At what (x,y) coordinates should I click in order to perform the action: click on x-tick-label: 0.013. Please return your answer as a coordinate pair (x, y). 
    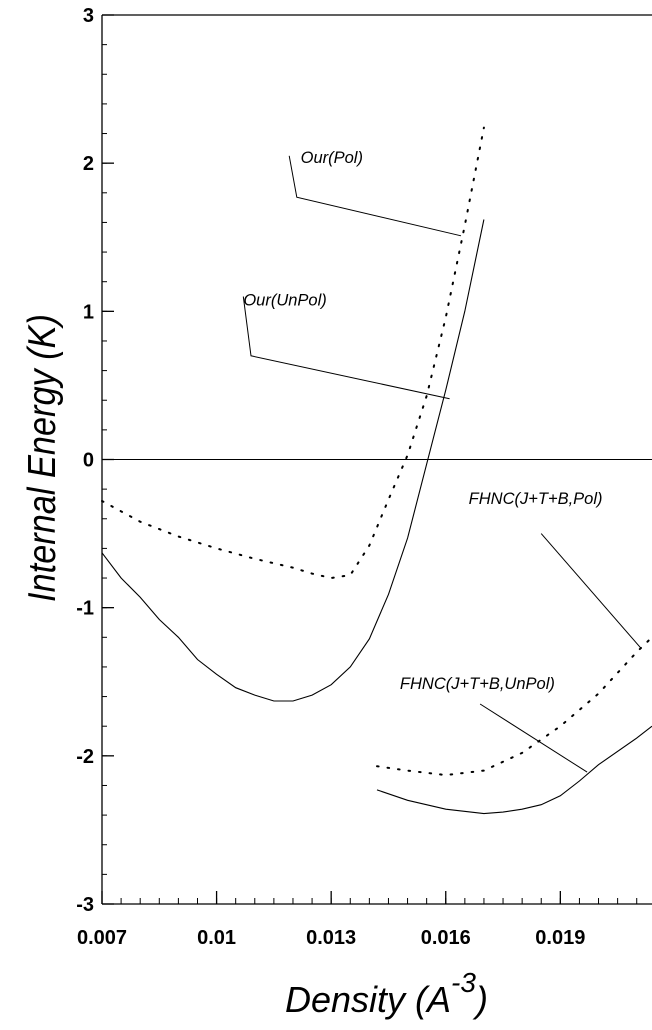
    Looking at the image, I should click on (331, 938).